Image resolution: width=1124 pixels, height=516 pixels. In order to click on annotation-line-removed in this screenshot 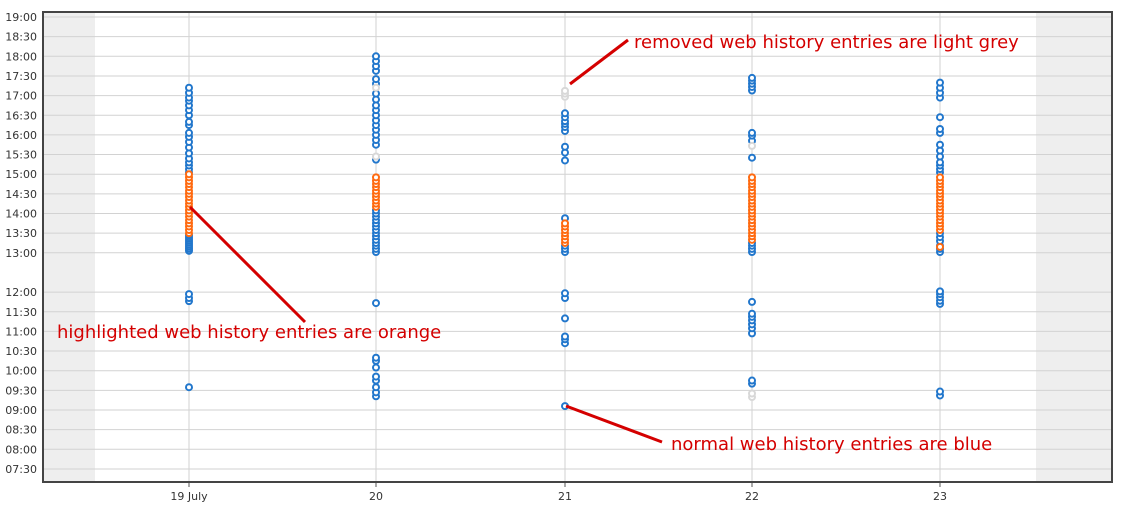, I will do `click(599, 62)`.